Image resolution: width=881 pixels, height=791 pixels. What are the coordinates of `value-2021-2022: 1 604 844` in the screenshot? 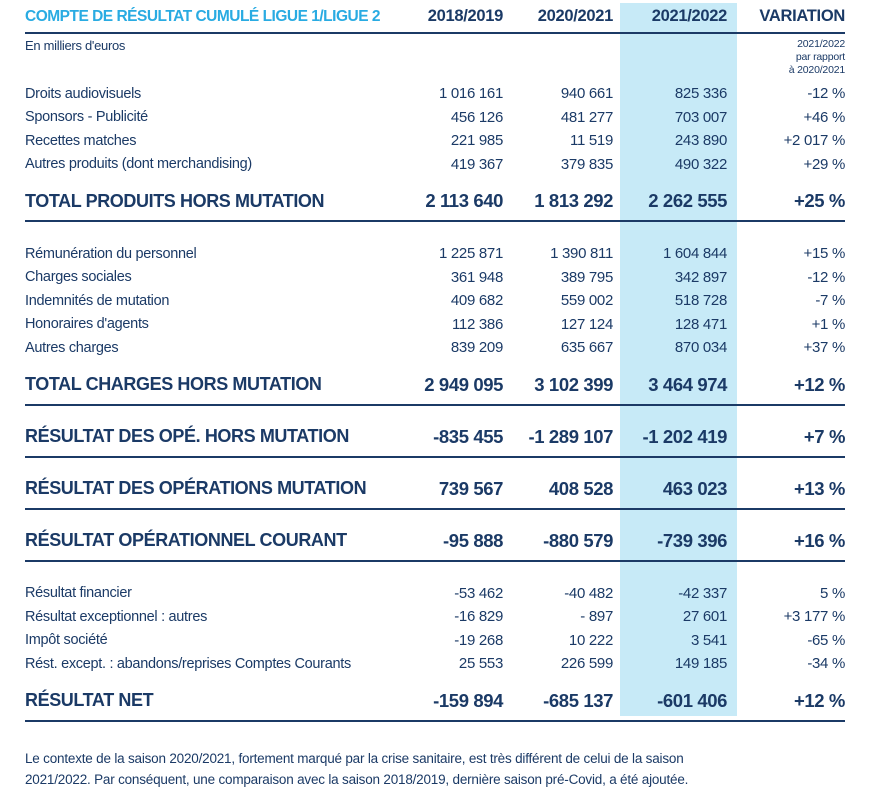 It's located at (694, 254).